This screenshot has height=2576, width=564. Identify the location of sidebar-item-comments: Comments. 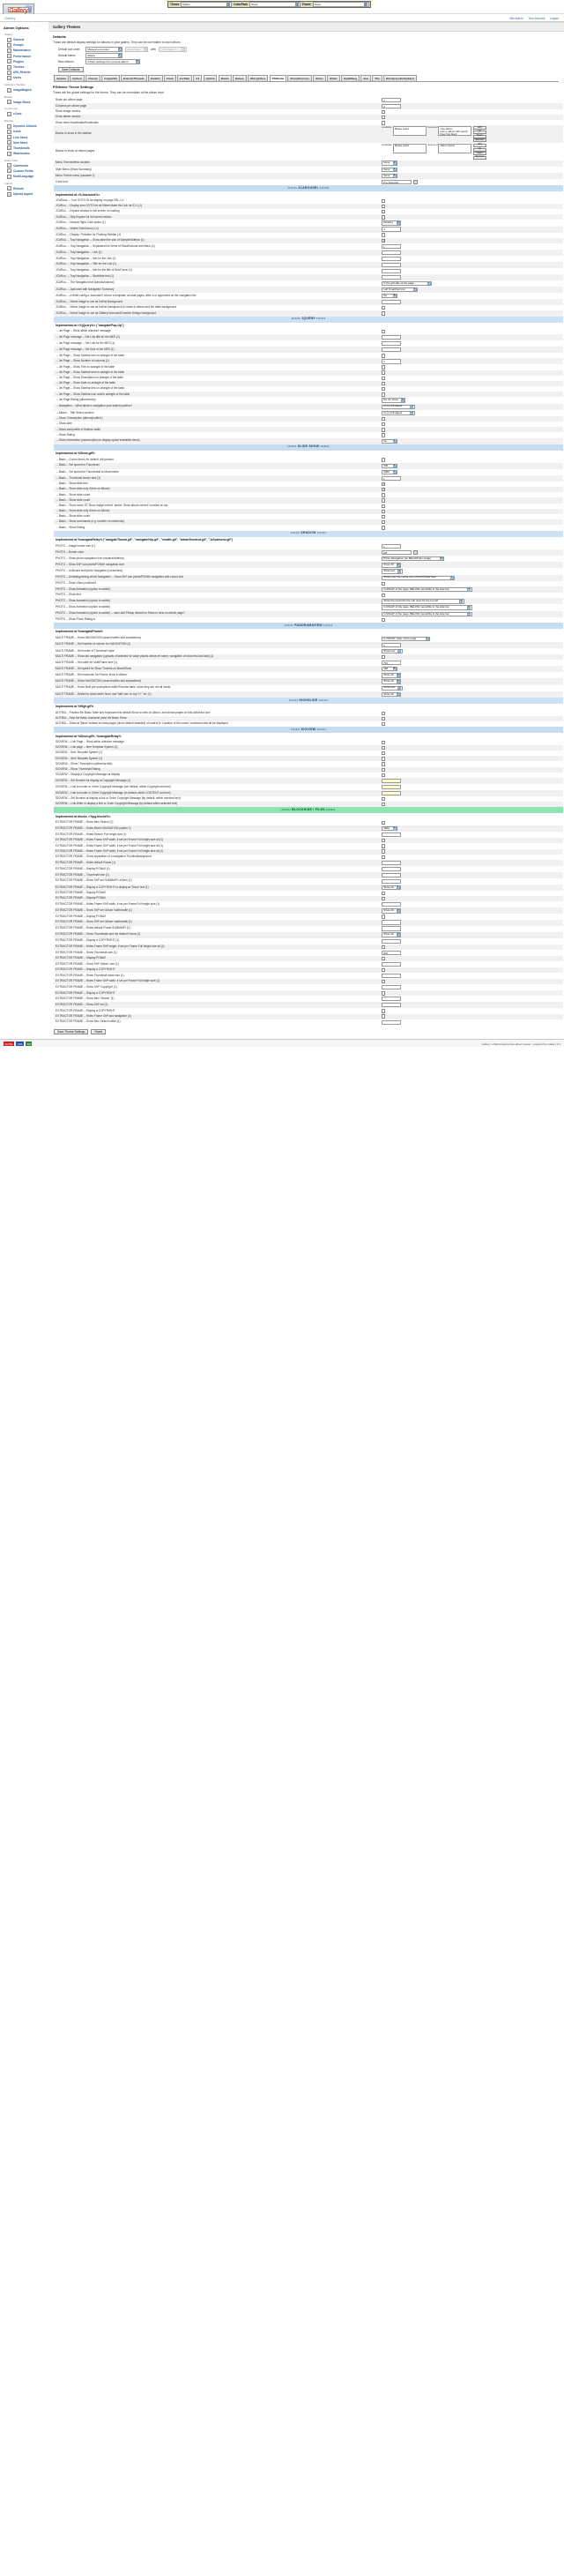
(25, 165).